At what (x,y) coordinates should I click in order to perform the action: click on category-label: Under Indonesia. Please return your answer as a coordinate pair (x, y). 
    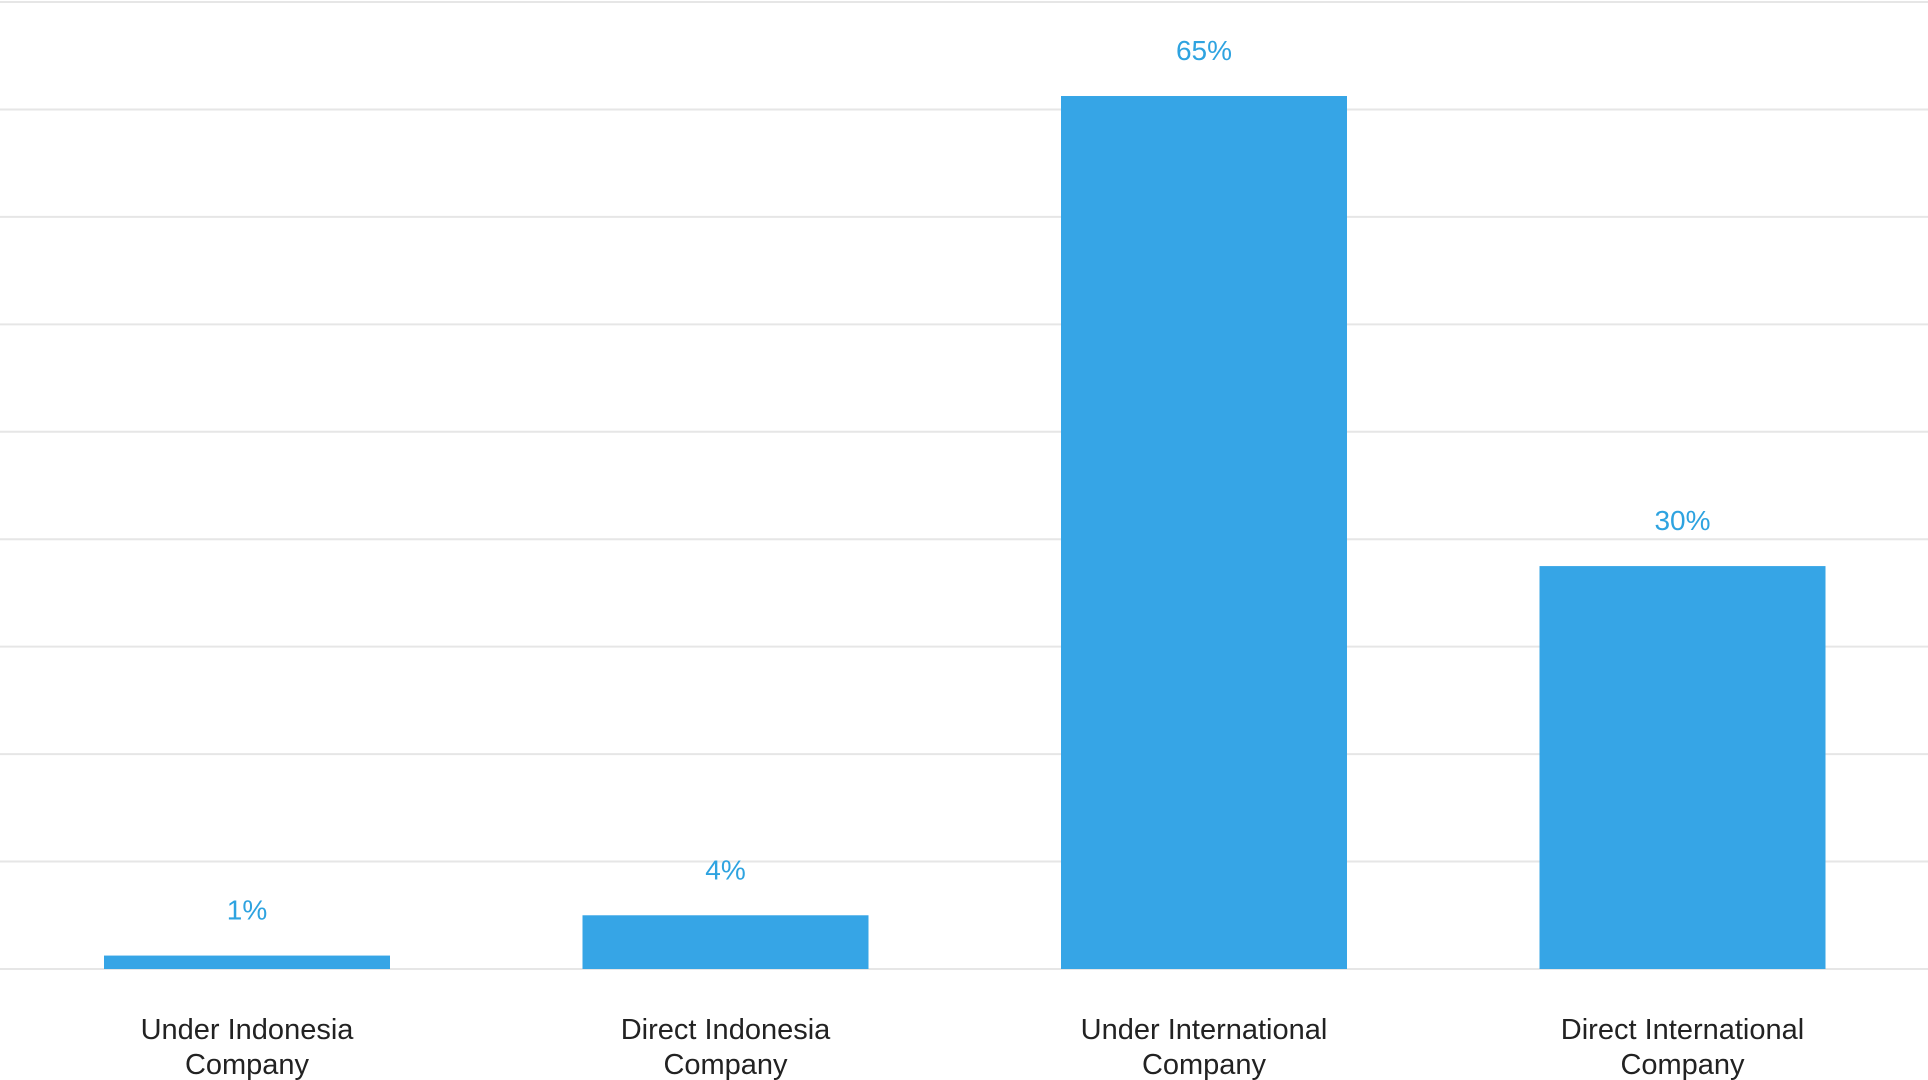
    Looking at the image, I should click on (248, 1030).